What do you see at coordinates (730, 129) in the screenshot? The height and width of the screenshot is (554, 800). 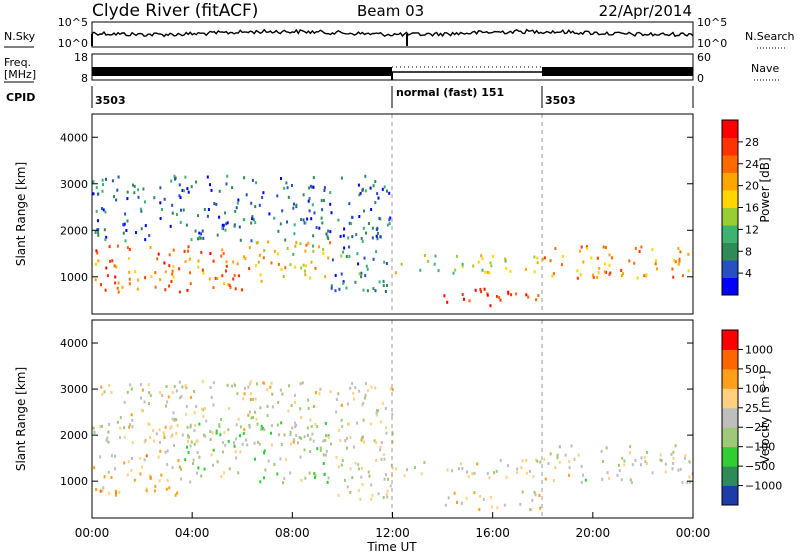 I see `colorbar-cell` at bounding box center [730, 129].